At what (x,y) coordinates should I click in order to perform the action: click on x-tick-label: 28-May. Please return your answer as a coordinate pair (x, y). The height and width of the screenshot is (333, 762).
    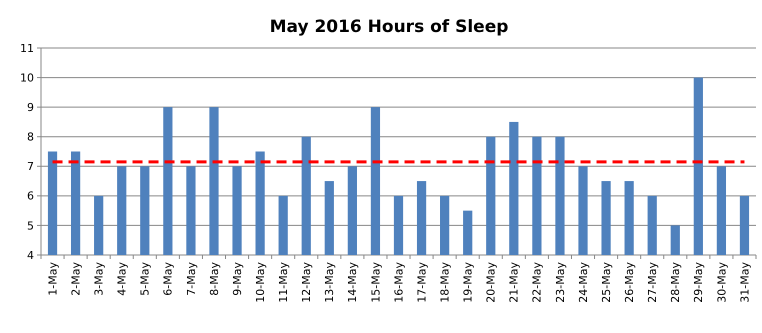
    Looking at the image, I should click on (675, 282).